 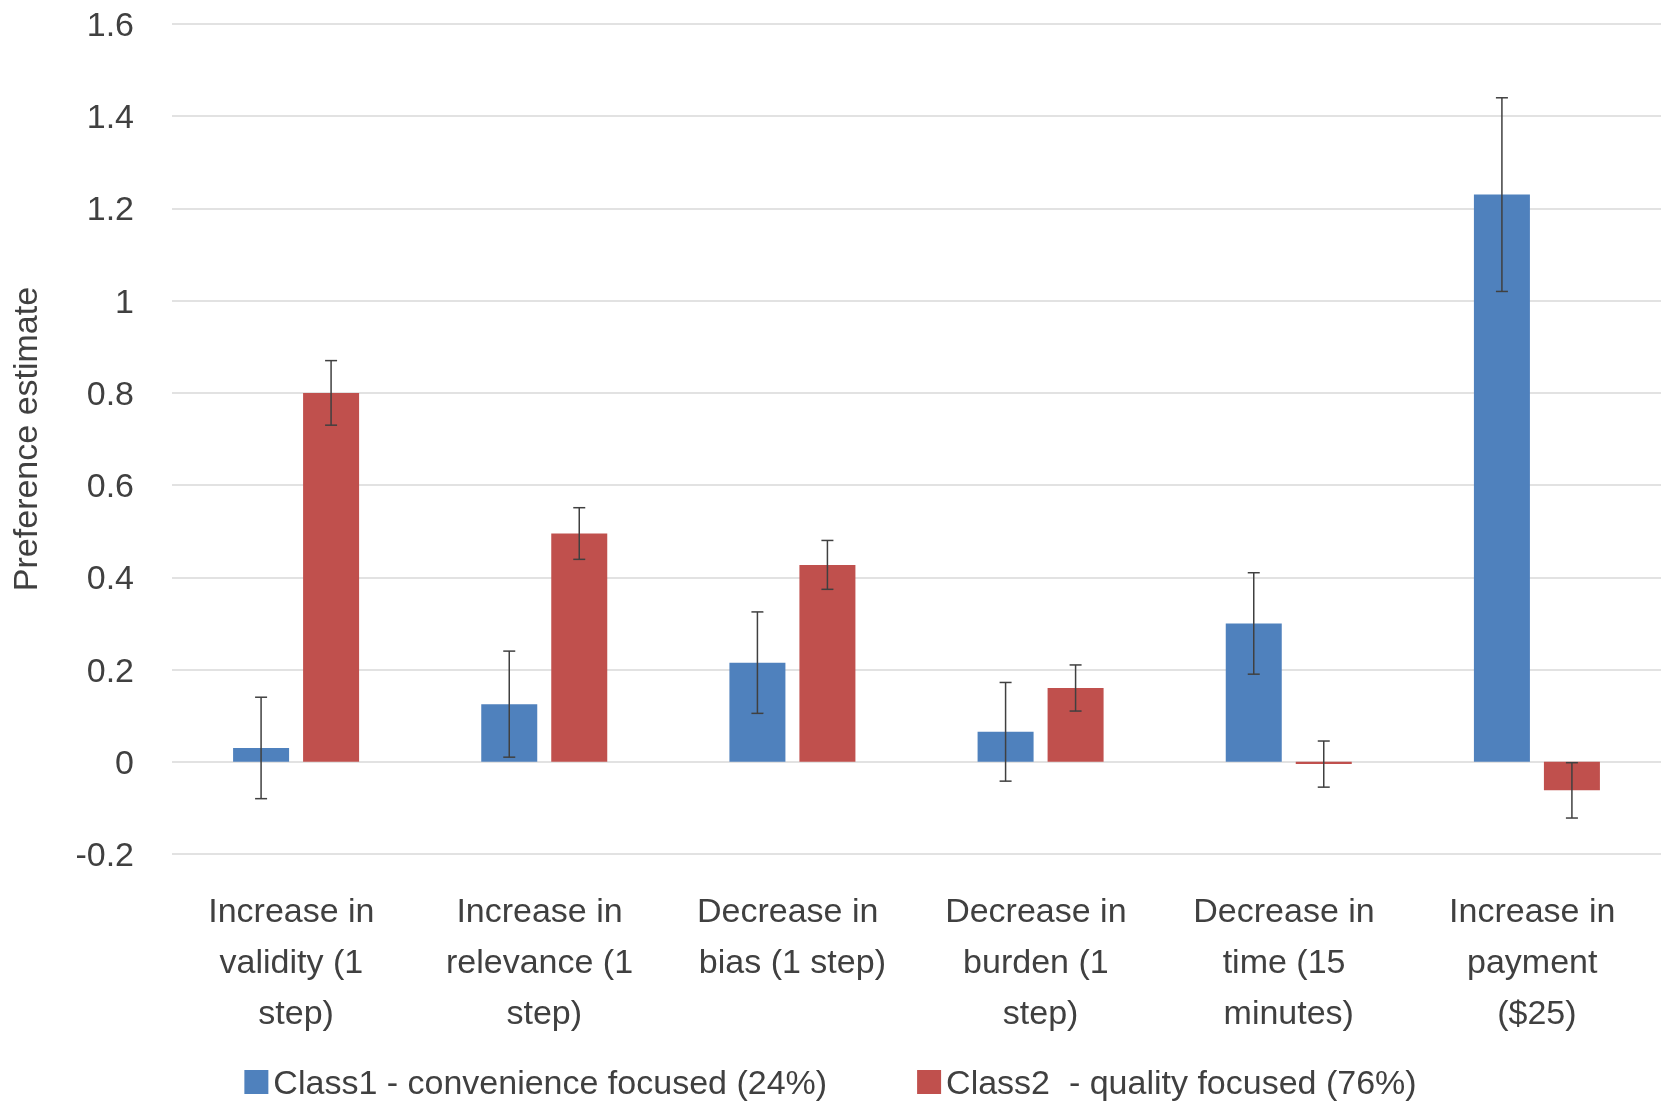 I want to click on y-tick-label: 0.8, so click(x=110, y=392).